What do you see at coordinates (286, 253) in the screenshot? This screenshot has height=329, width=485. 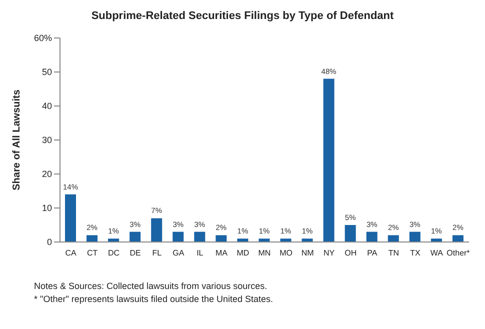 I see `x-tick-label: MO` at bounding box center [286, 253].